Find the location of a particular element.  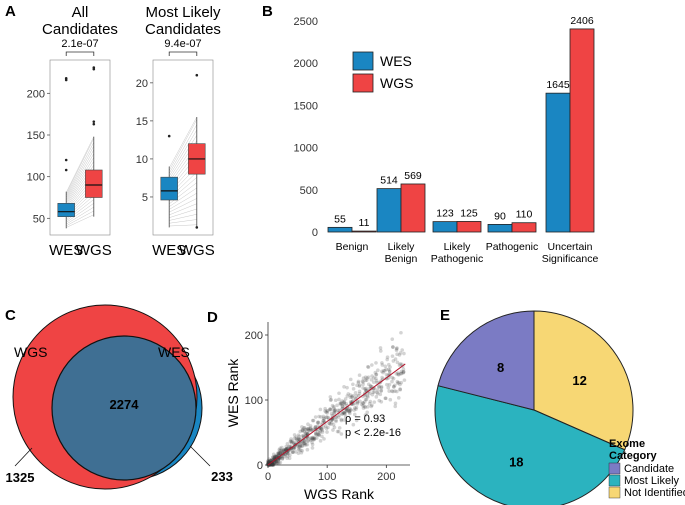

legend-label: WES is located at coordinates (396, 61).